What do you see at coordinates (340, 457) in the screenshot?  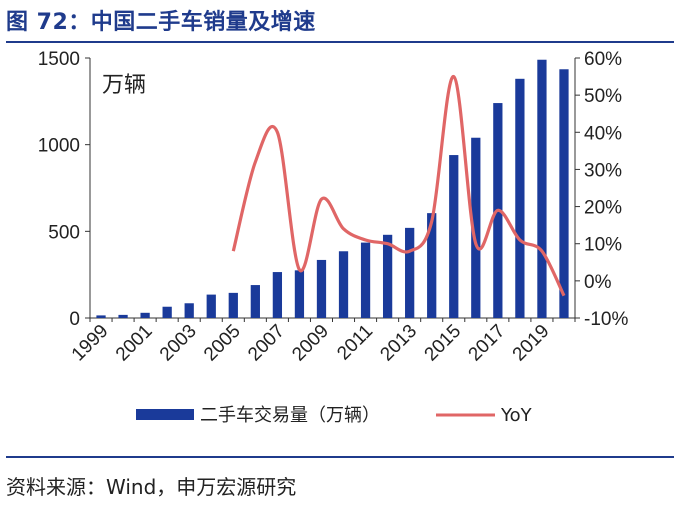 I see `source-divider` at bounding box center [340, 457].